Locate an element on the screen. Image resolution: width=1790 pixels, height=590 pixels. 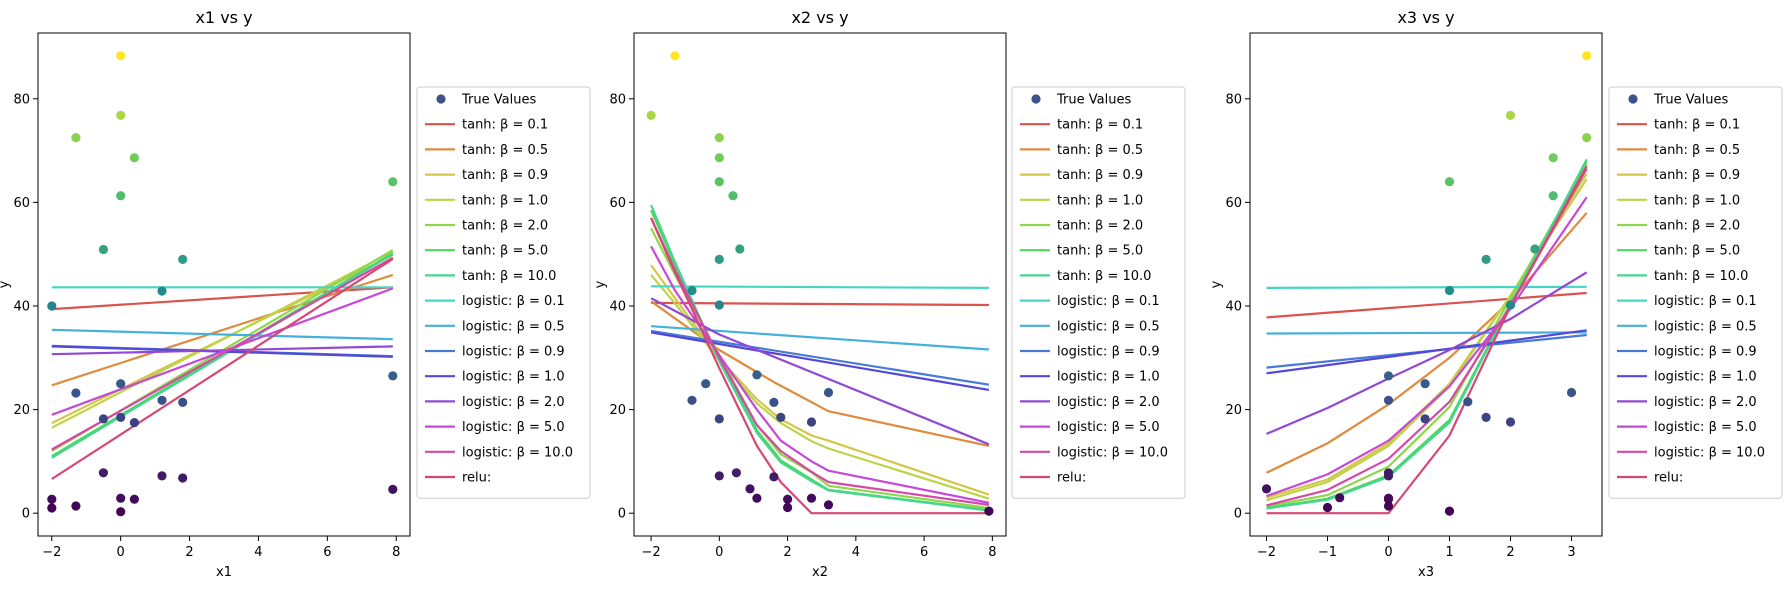
legend-entry: logistic: β = 5.0 is located at coordinates (1090, 427).